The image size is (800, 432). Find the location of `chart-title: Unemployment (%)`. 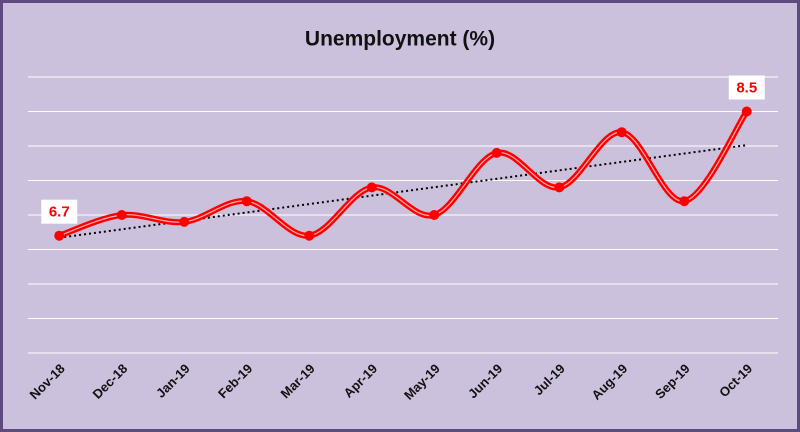

chart-title: Unemployment (%) is located at coordinates (400, 39).